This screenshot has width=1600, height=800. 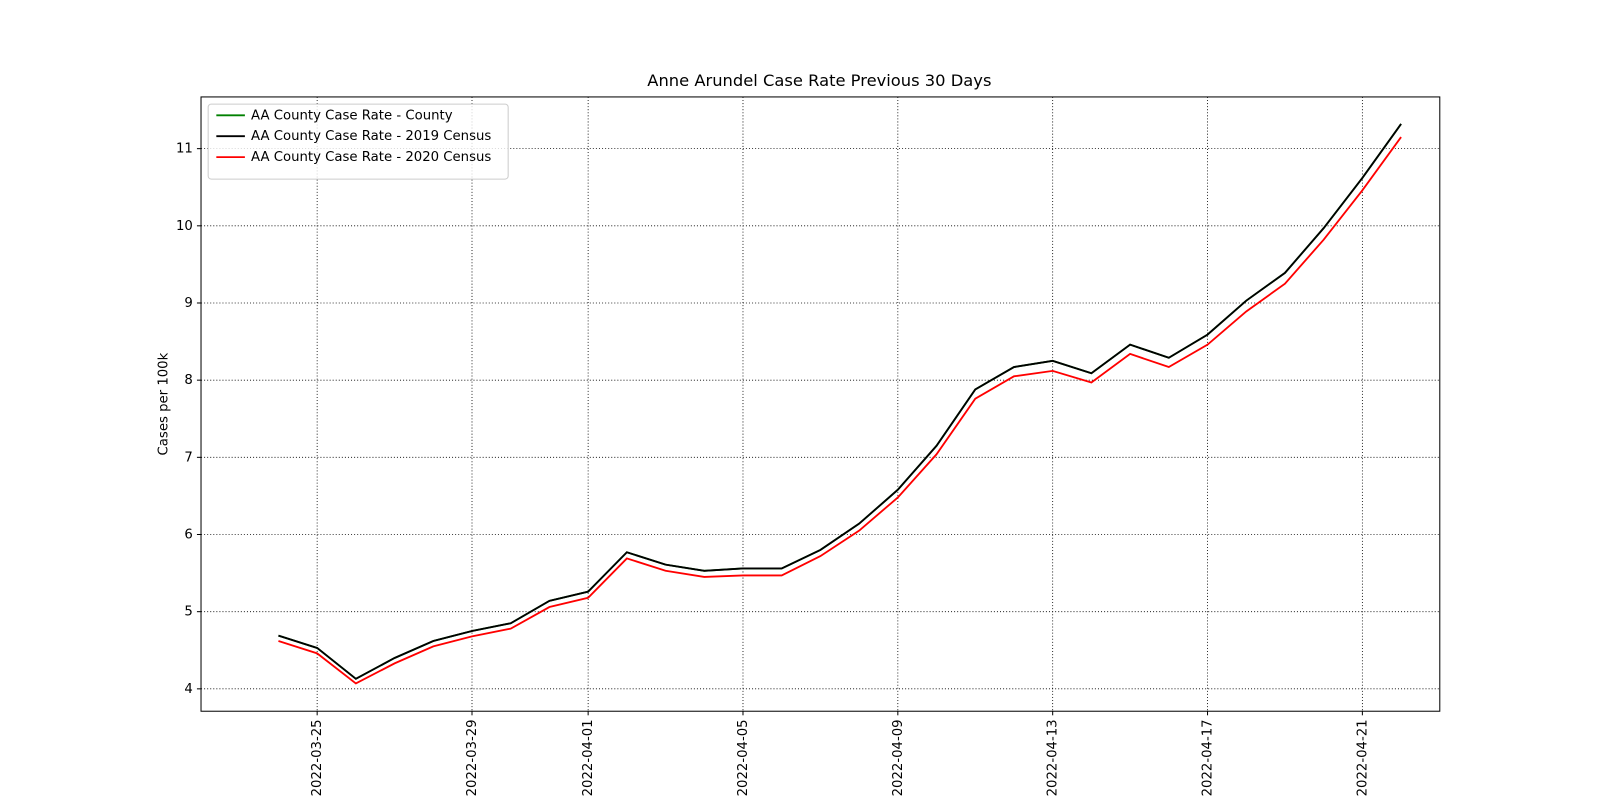 I want to click on chart-title: Anne Arundel Case Rate Previous 30 Days, so click(x=819, y=80).